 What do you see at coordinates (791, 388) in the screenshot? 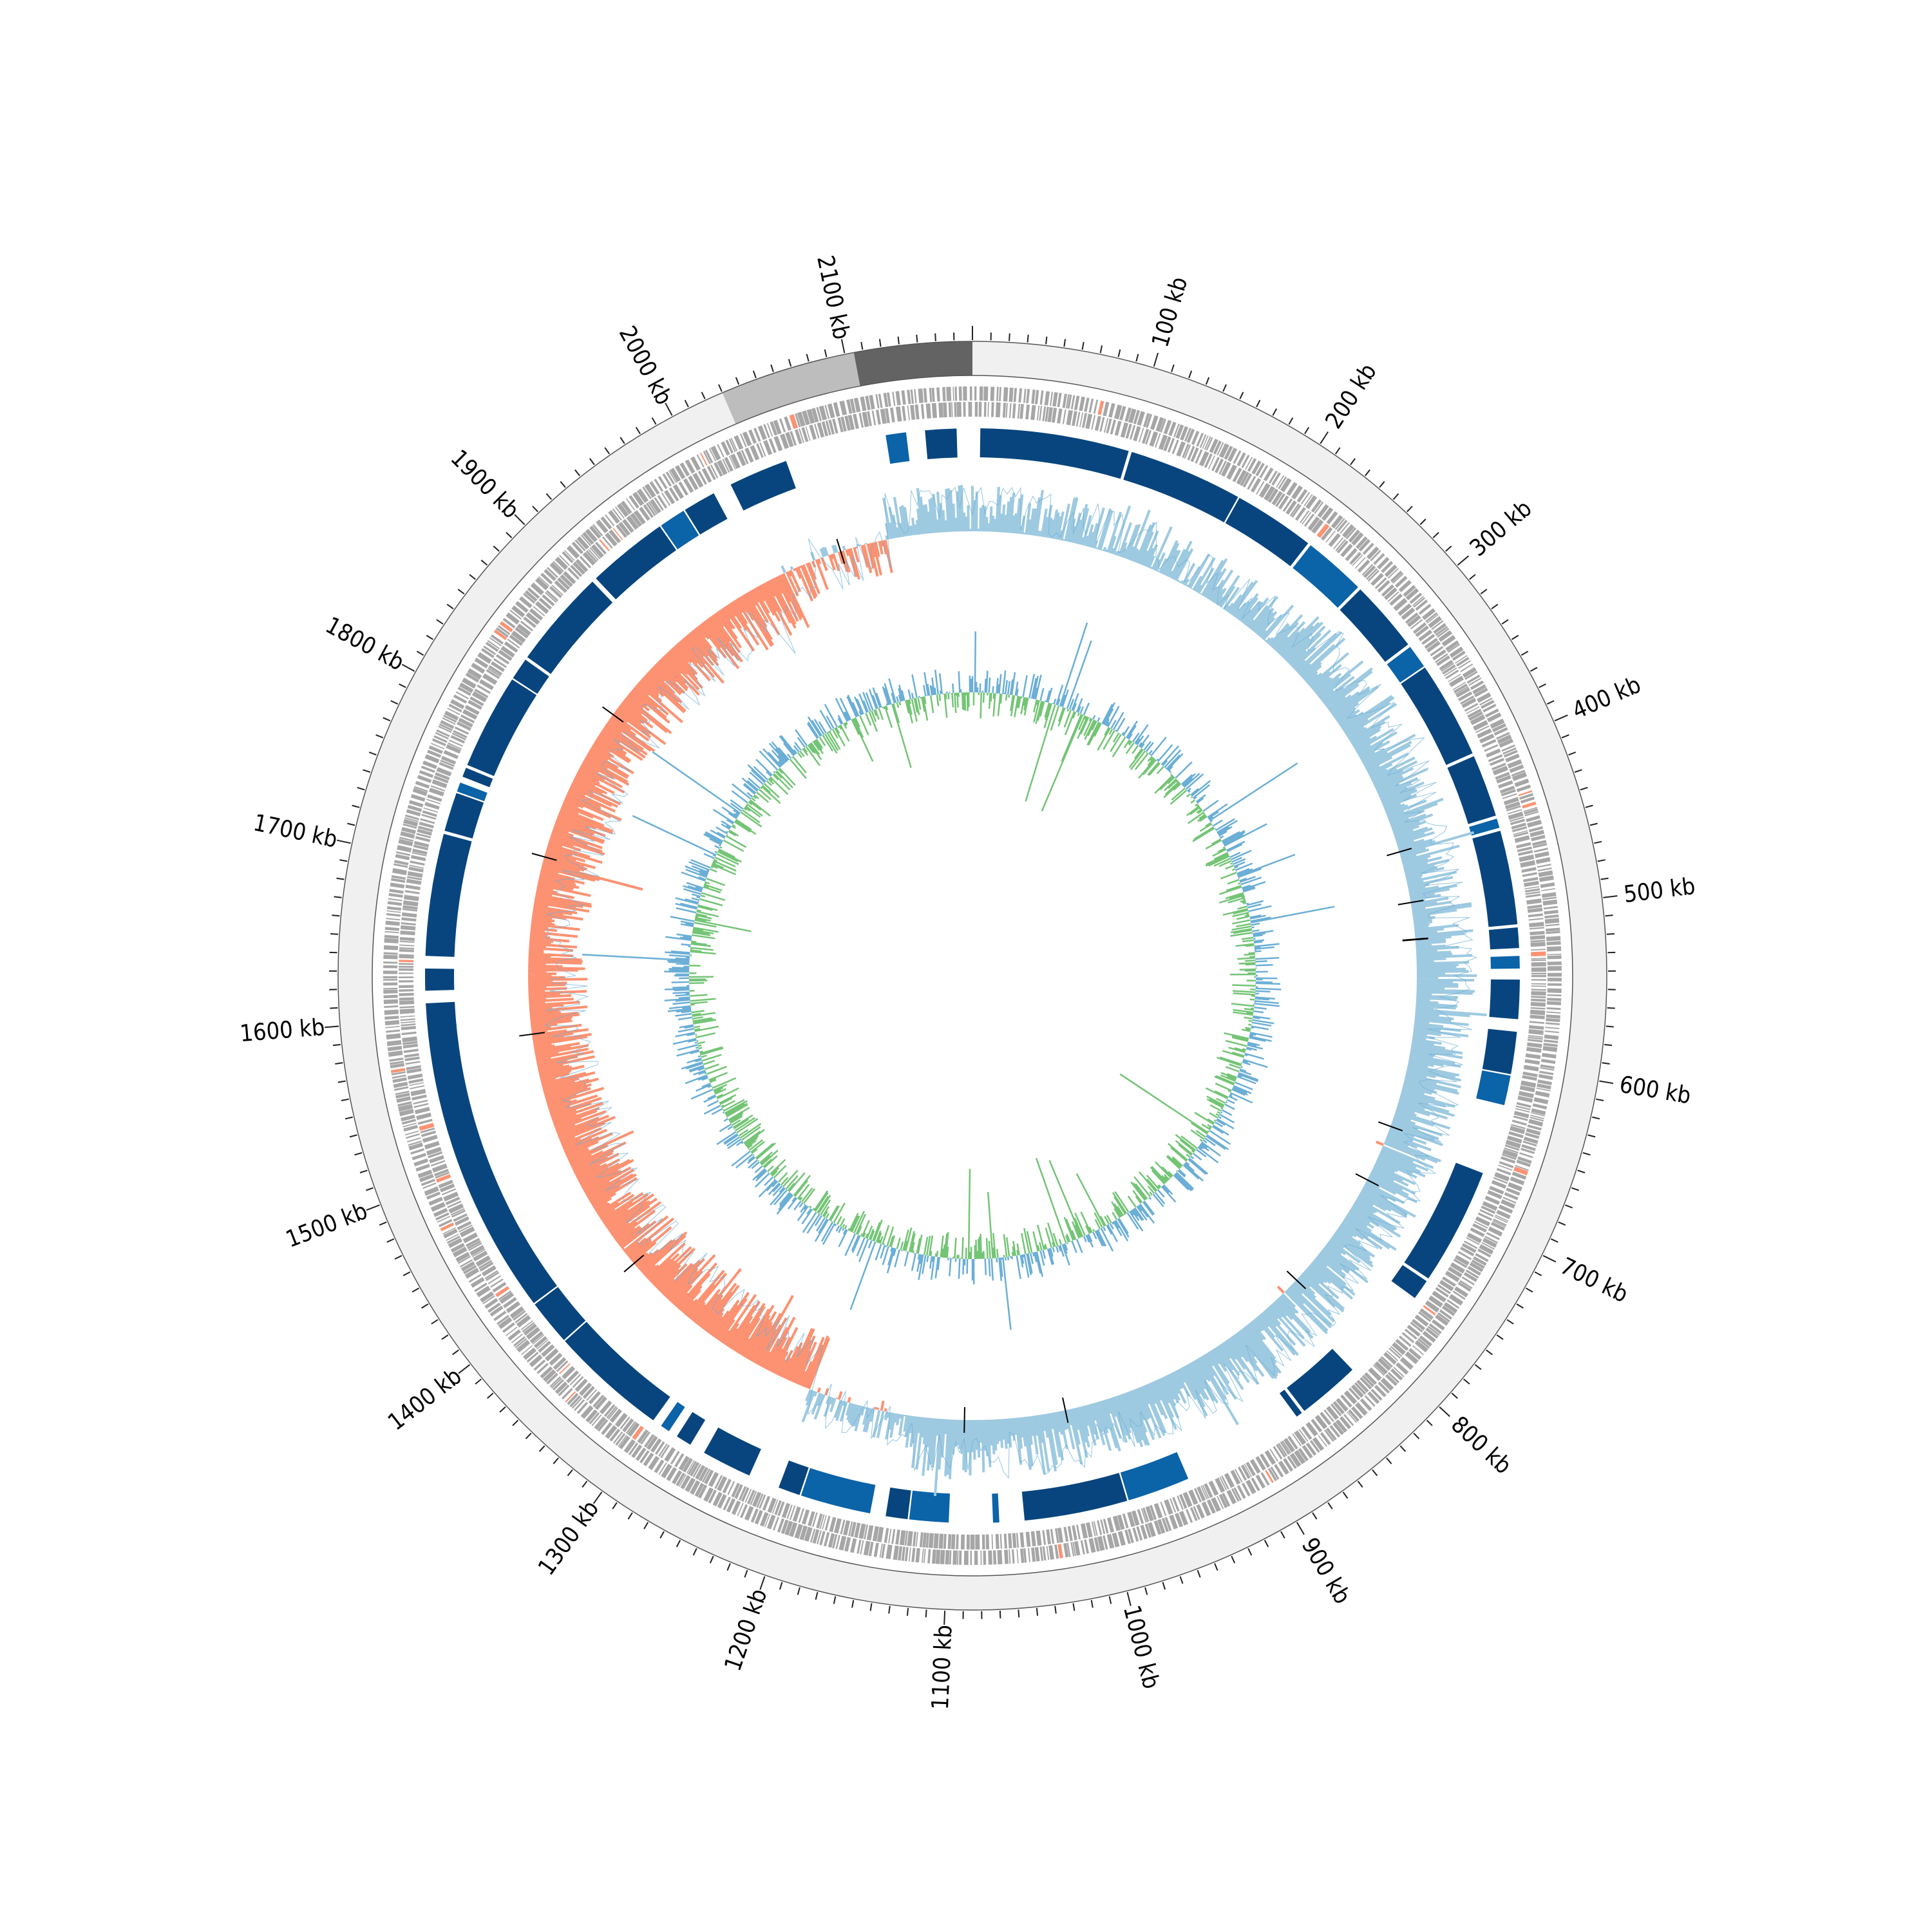
I see `outer-band-segment` at bounding box center [791, 388].